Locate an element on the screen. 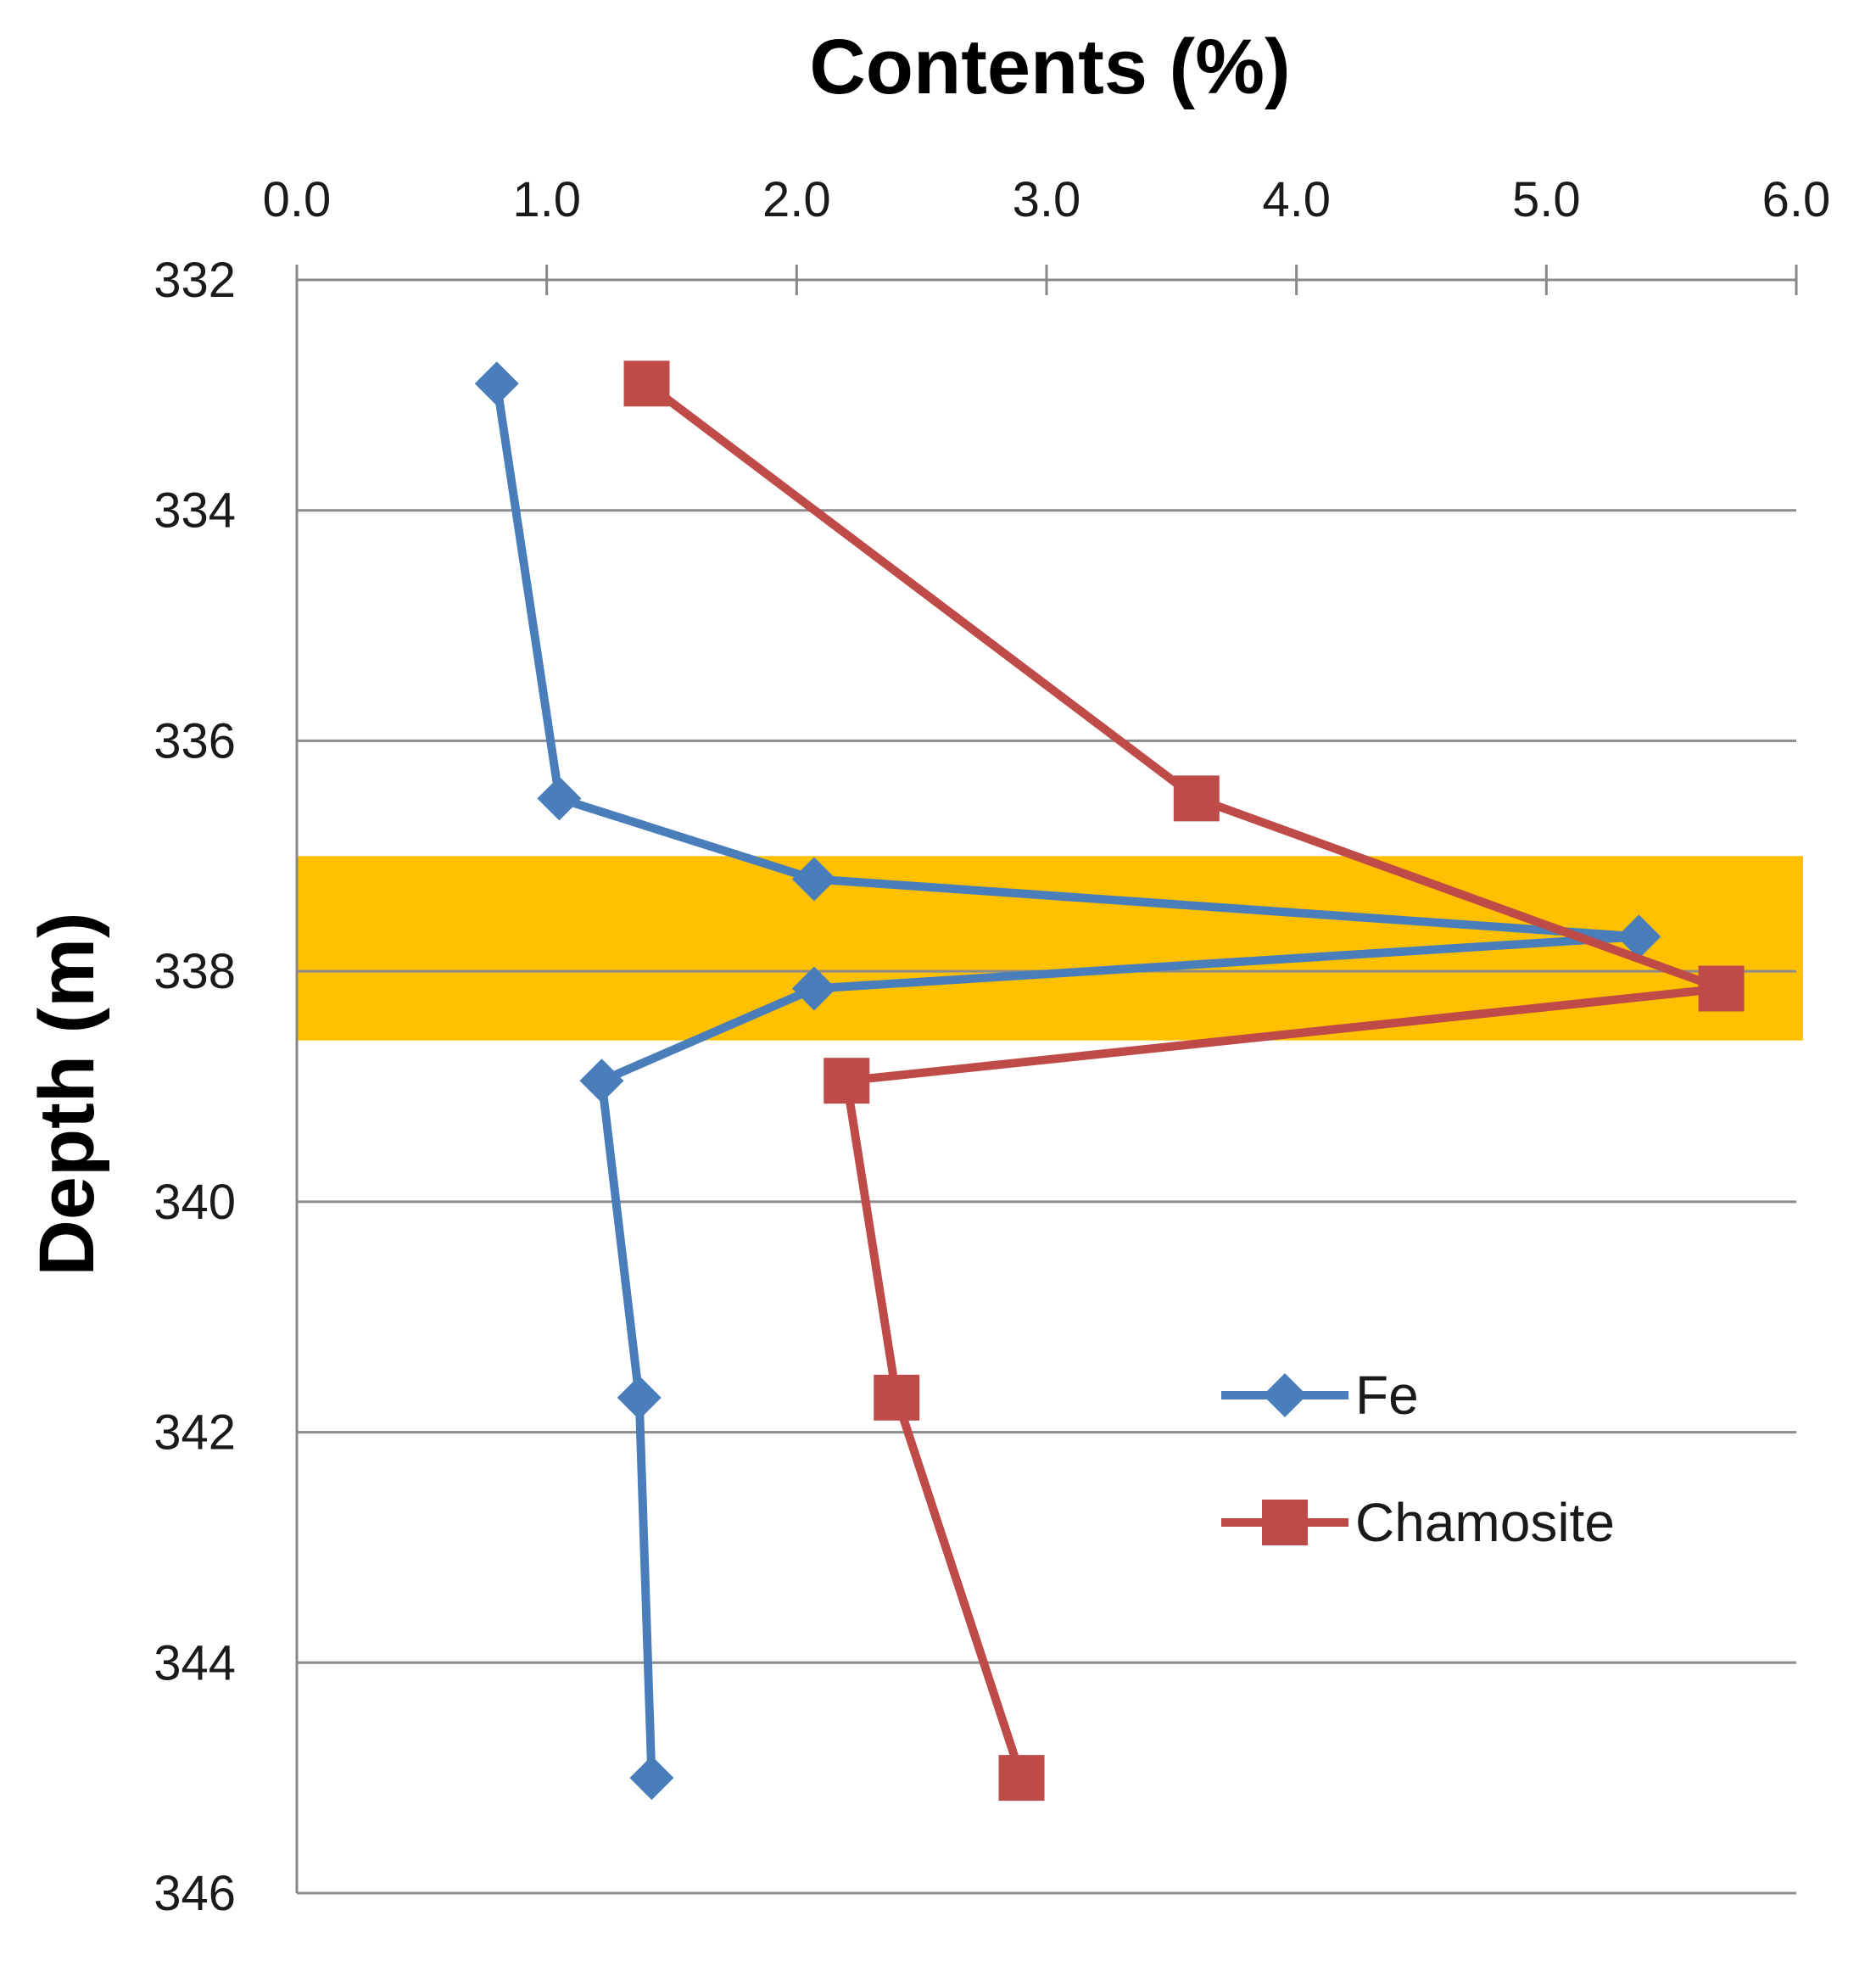 This screenshot has height=1972, width=1876. y-tick-label-346: 346 is located at coordinates (195, 1893).